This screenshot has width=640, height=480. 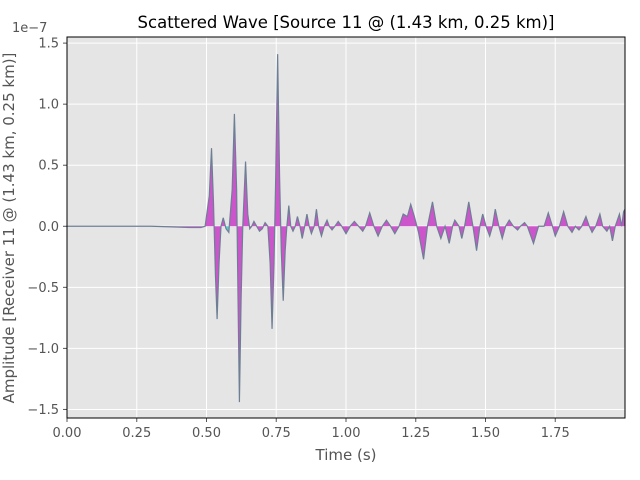 I want to click on y-tick-label: −1.0, so click(x=43, y=349).